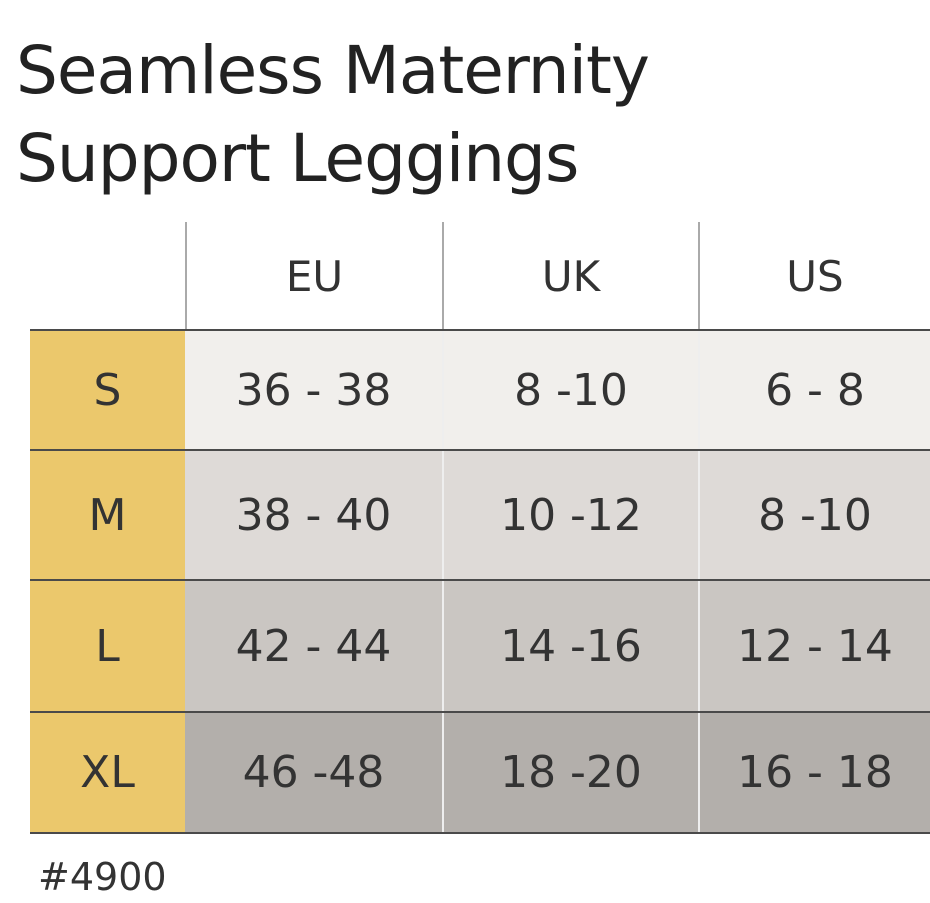  Describe the element at coordinates (313, 646) in the screenshot. I see `size-value: 42 - 44` at that location.